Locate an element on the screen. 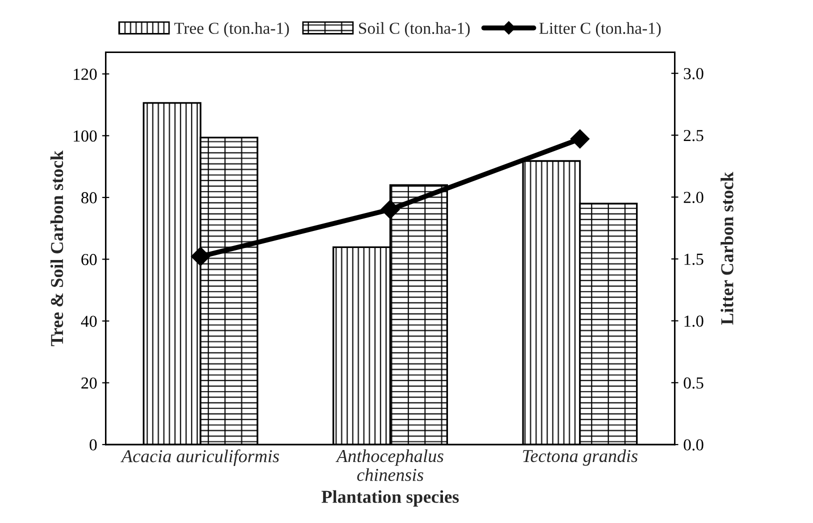  x-tick-label: Tectona grandis is located at coordinates (580, 457).